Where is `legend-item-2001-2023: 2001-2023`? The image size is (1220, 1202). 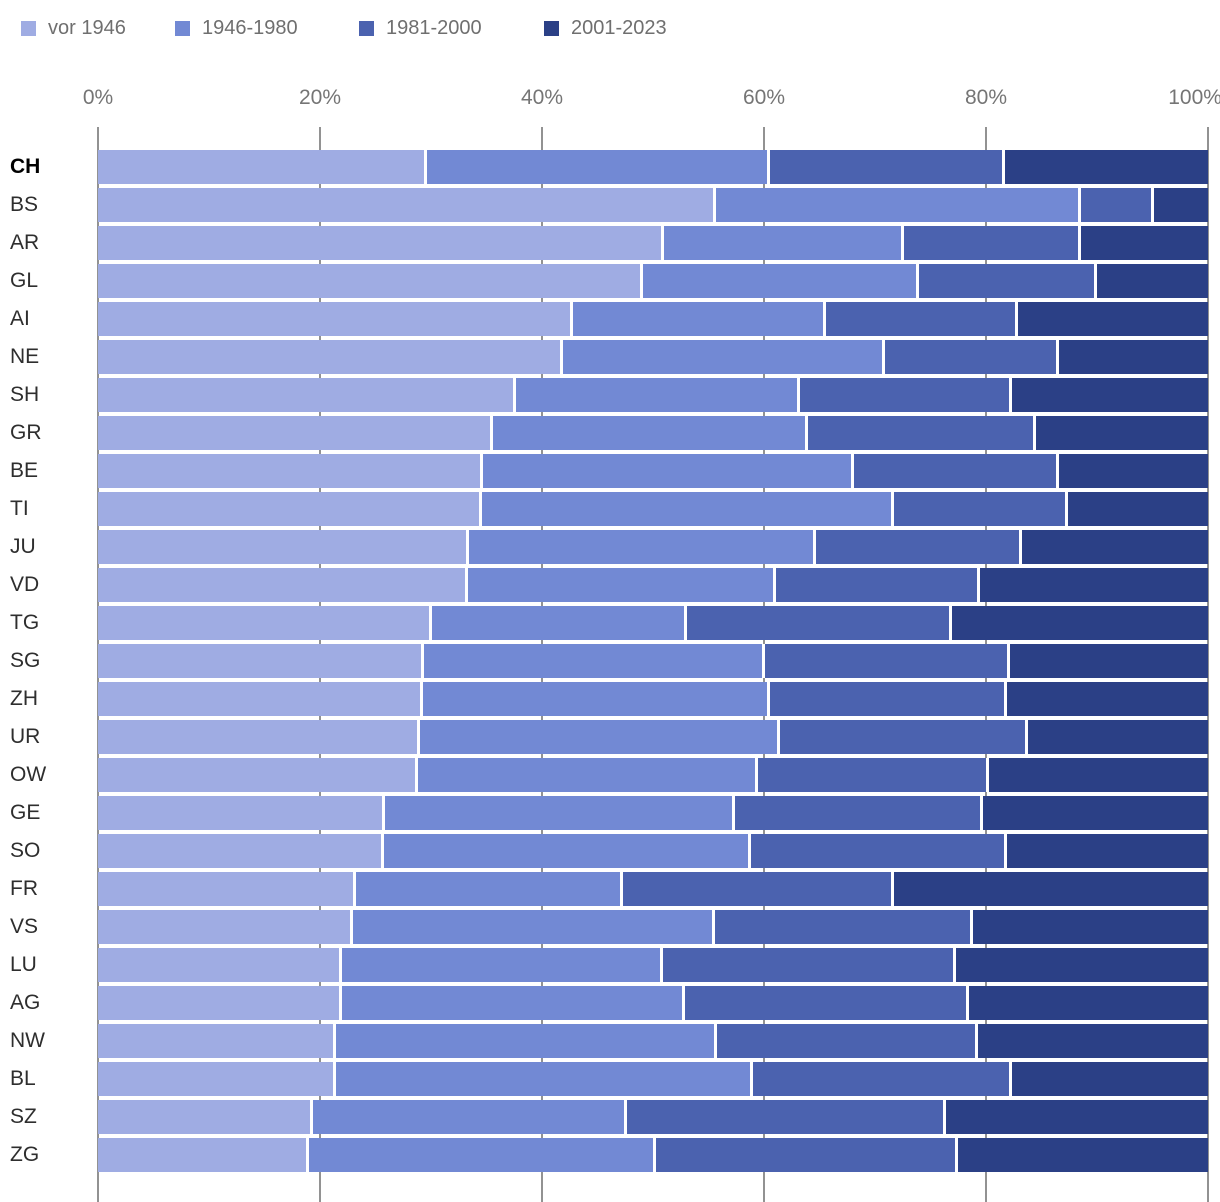
legend-item-2001-2023: 2001-2023 is located at coordinates (605, 28).